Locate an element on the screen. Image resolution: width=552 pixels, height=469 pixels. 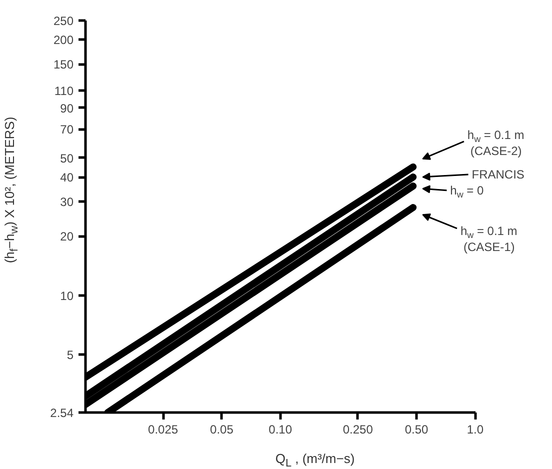
y-tick-label: 110 is located at coordinates (64, 91).